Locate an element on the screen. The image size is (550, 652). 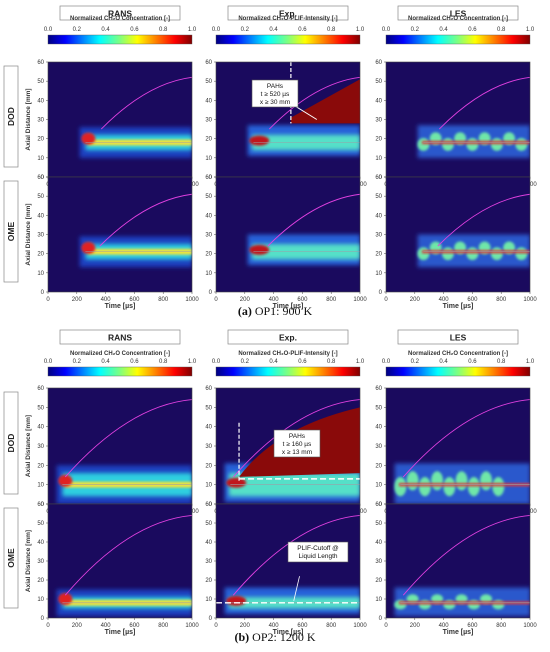
plif-peak is located at coordinates (259, 140).